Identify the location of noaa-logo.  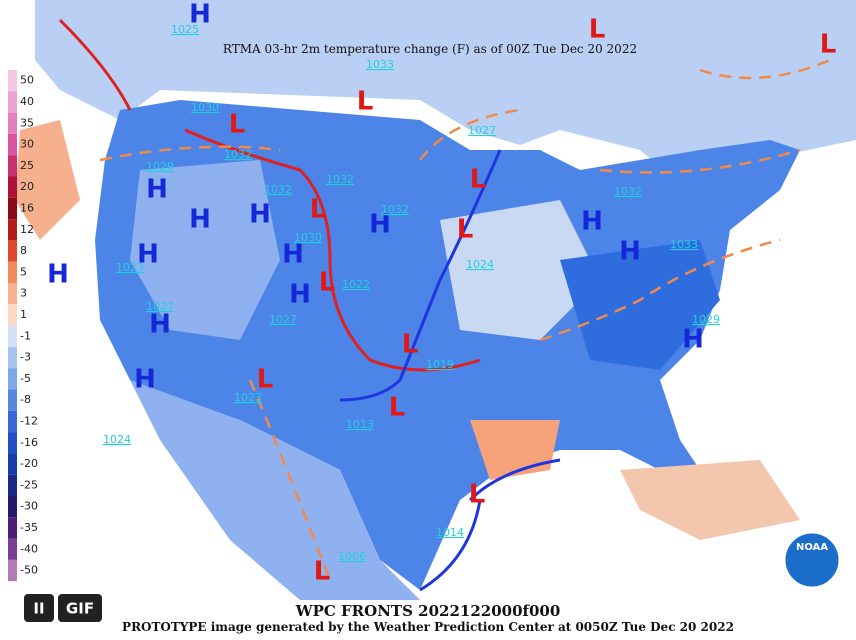
(812, 560).